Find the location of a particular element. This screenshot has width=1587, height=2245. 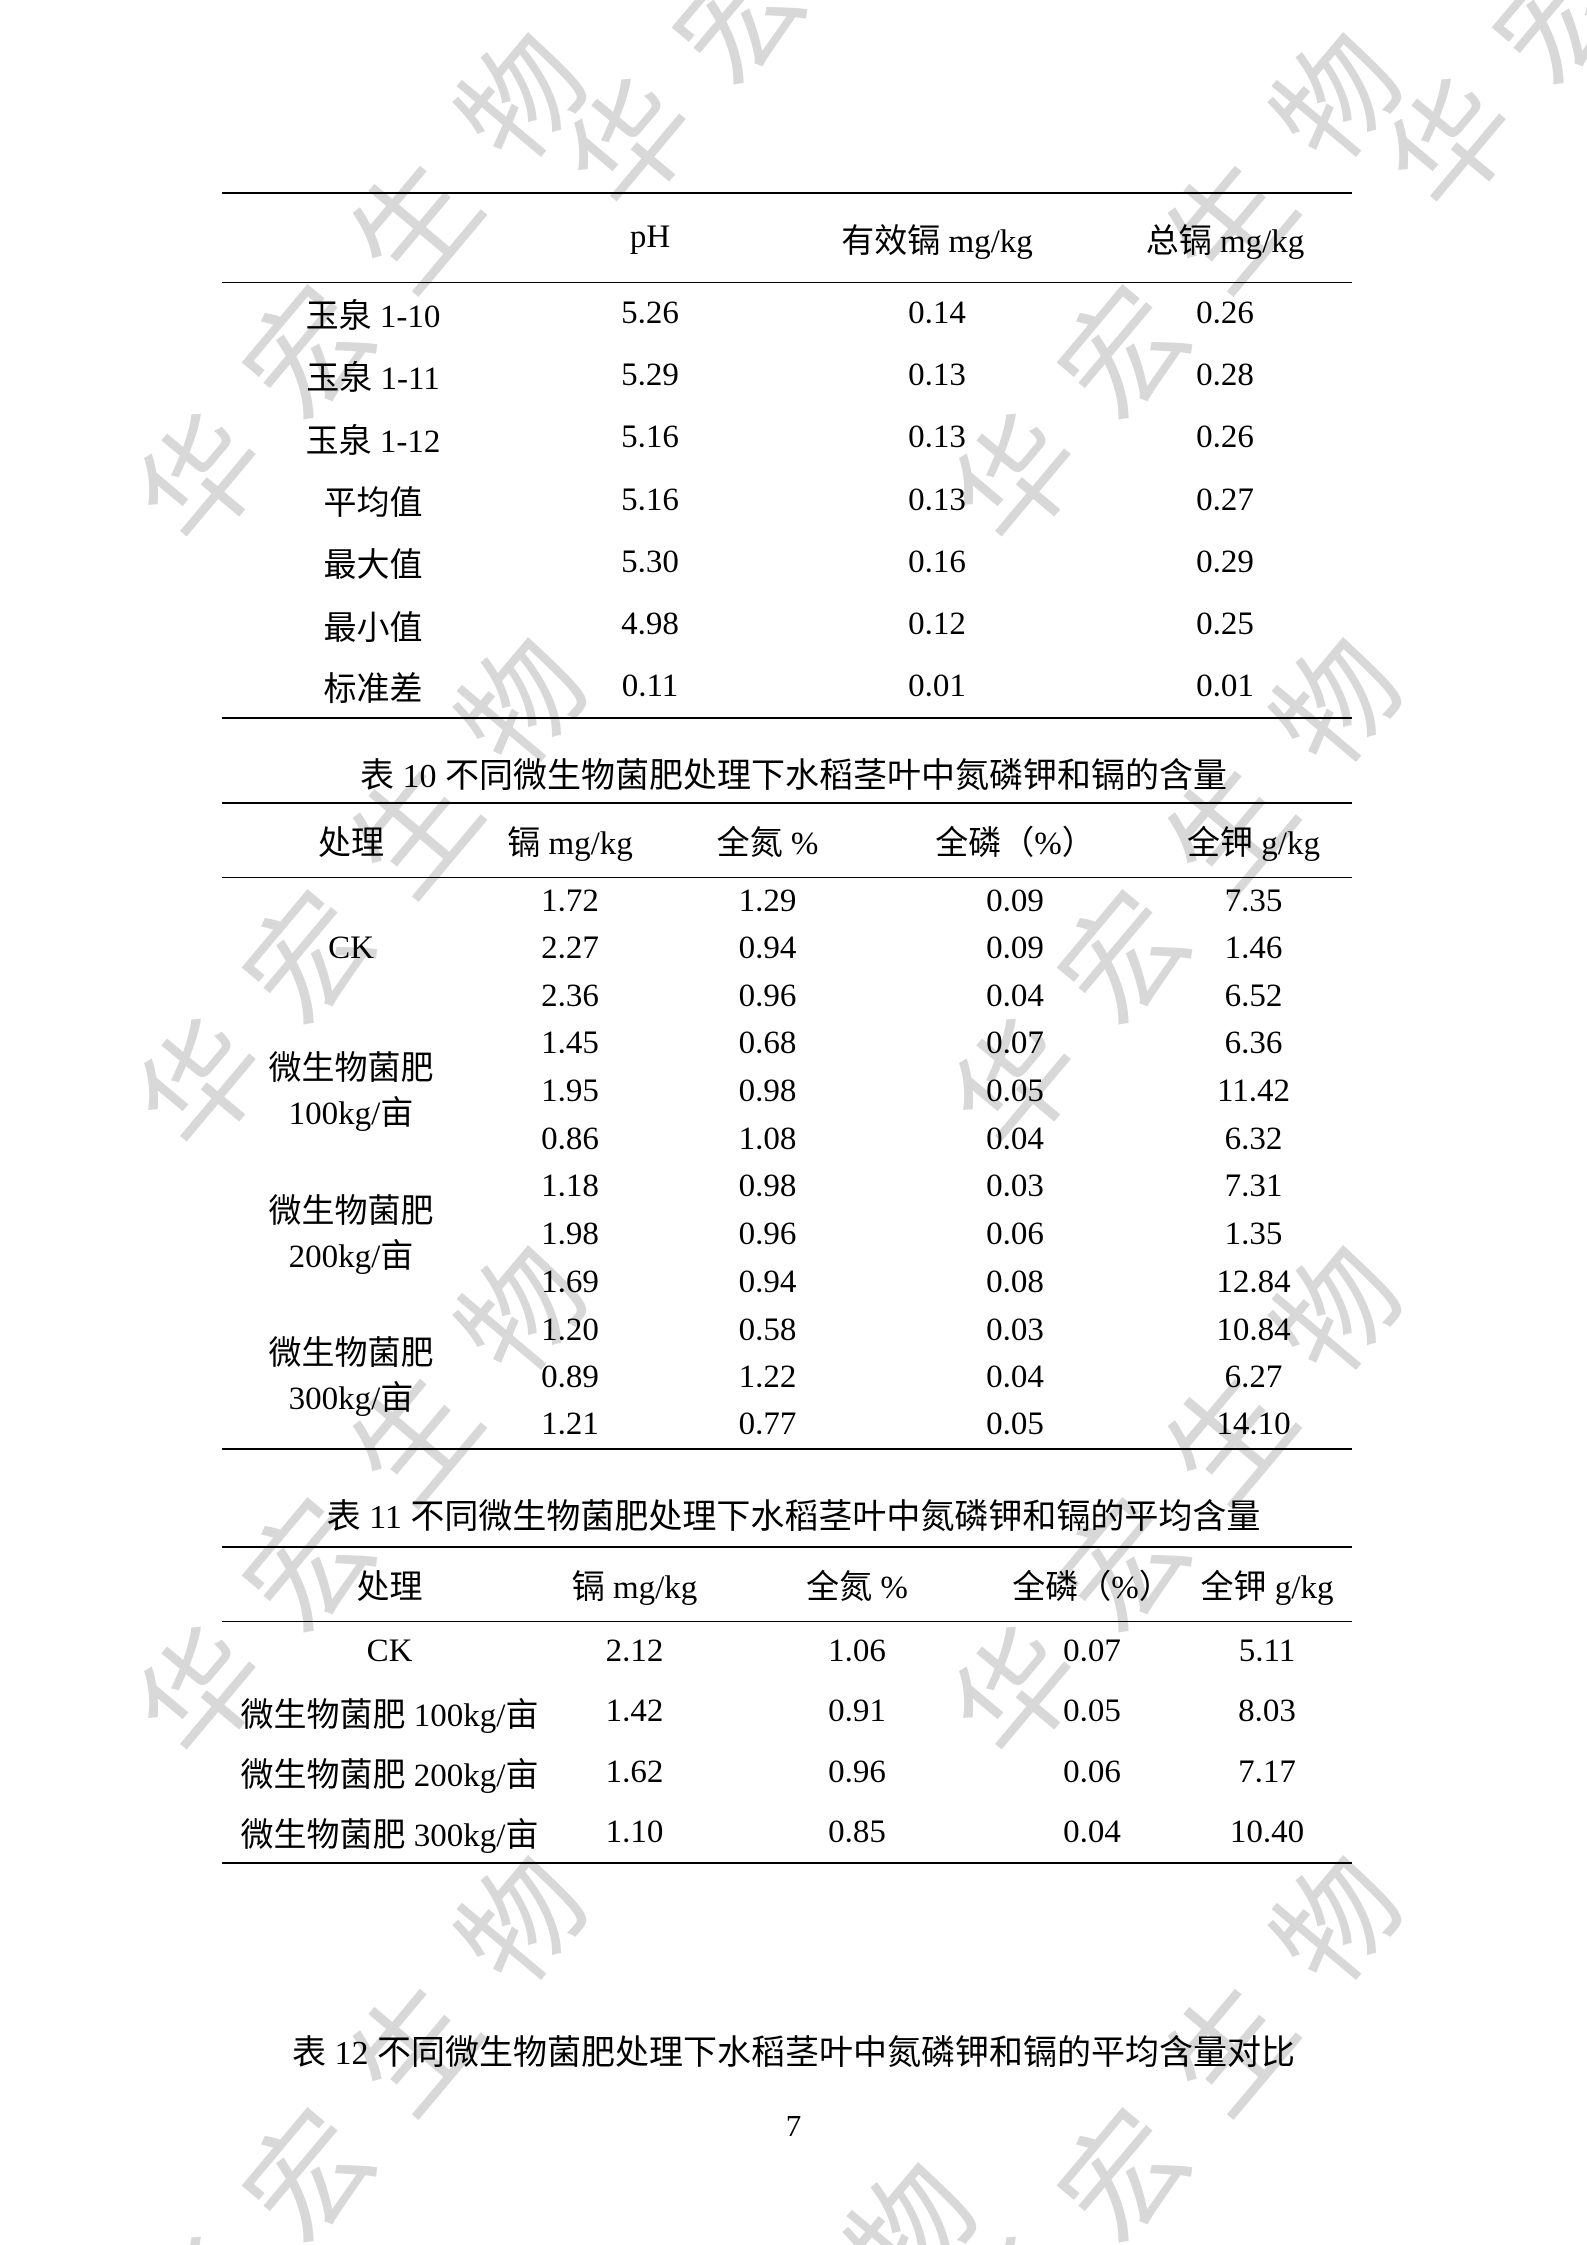

table-row: 最大值 5.30 0.16 0.29 is located at coordinates (787, 562).